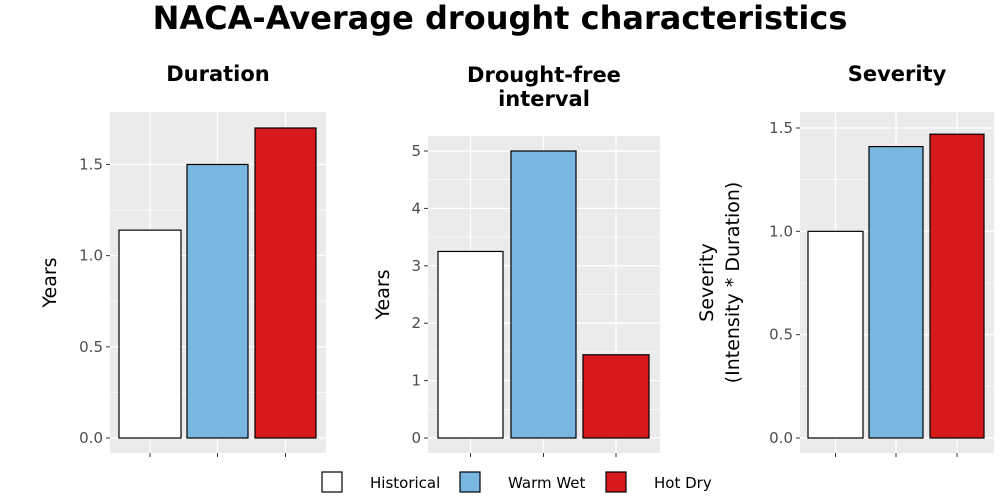 Image resolution: width=1000 pixels, height=500 pixels. I want to click on panel-title: interval, so click(544, 99).